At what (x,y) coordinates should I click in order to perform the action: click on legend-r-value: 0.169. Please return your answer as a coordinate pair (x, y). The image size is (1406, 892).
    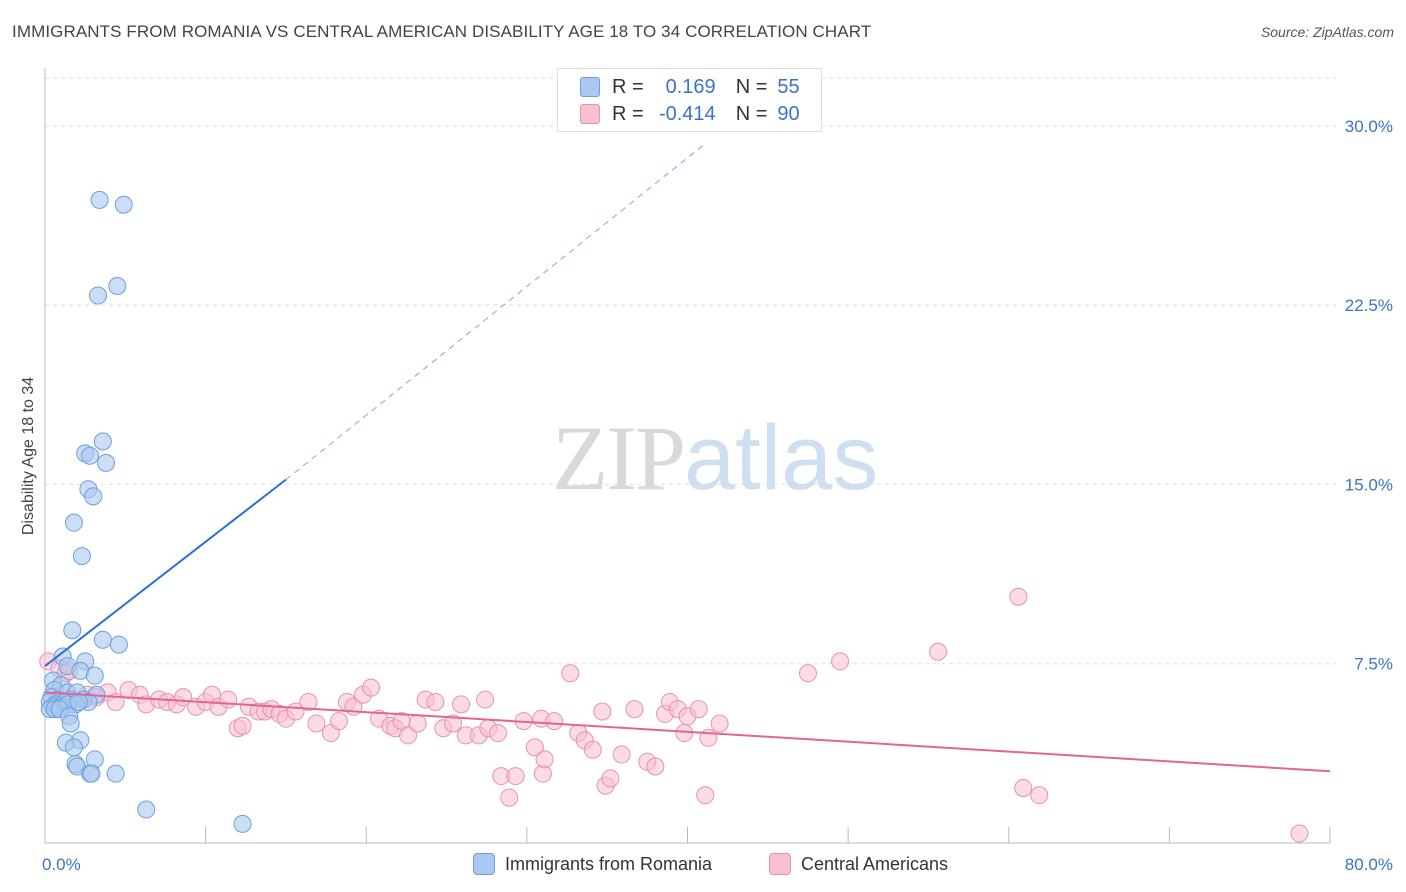
    Looking at the image, I should click on (690, 86).